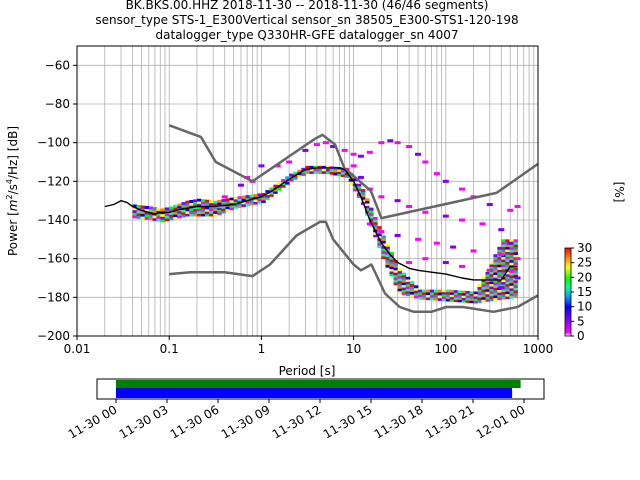 The width and height of the screenshot is (640, 480). I want to click on colorbar-gradient, so click(568, 292).